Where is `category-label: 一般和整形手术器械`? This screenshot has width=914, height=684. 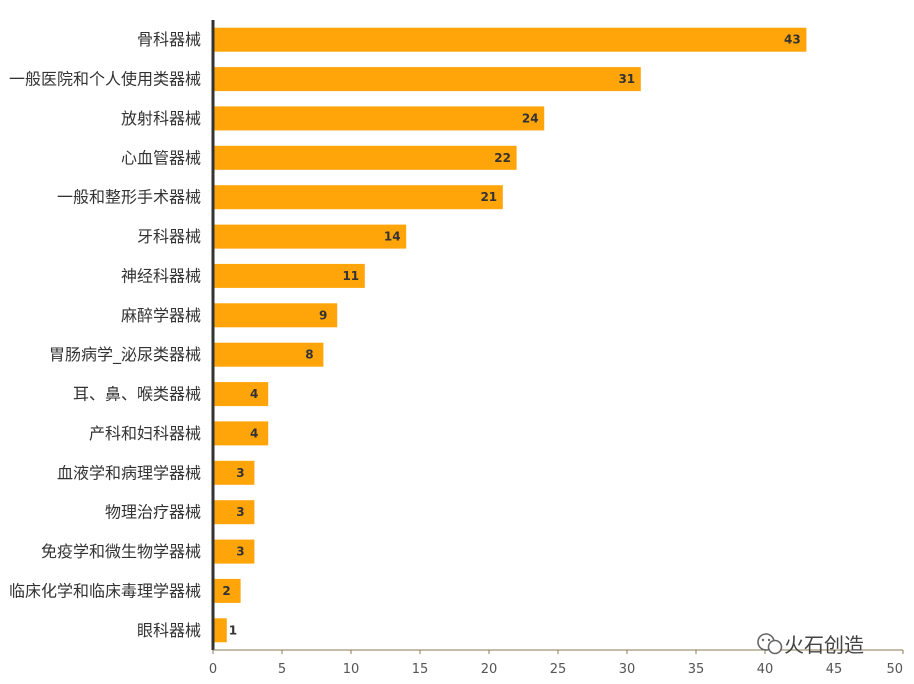 category-label: 一般和整形手术器械 is located at coordinates (129, 197).